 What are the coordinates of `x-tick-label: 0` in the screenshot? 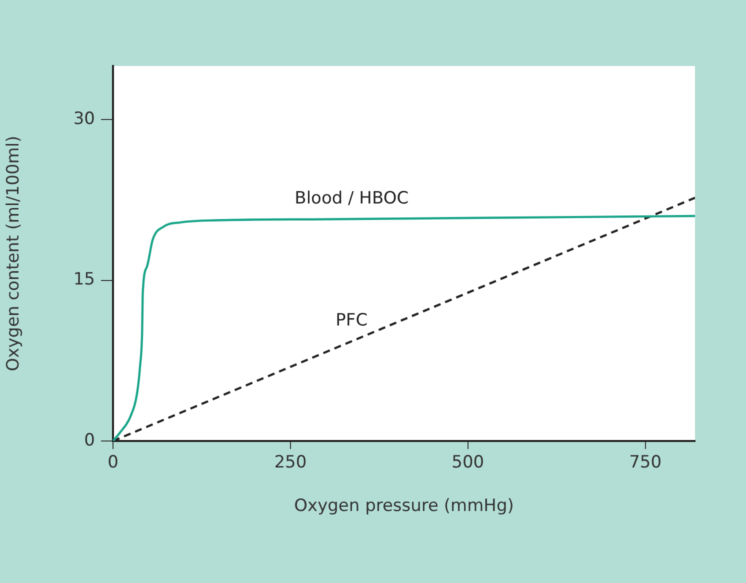 It's located at (113, 462).